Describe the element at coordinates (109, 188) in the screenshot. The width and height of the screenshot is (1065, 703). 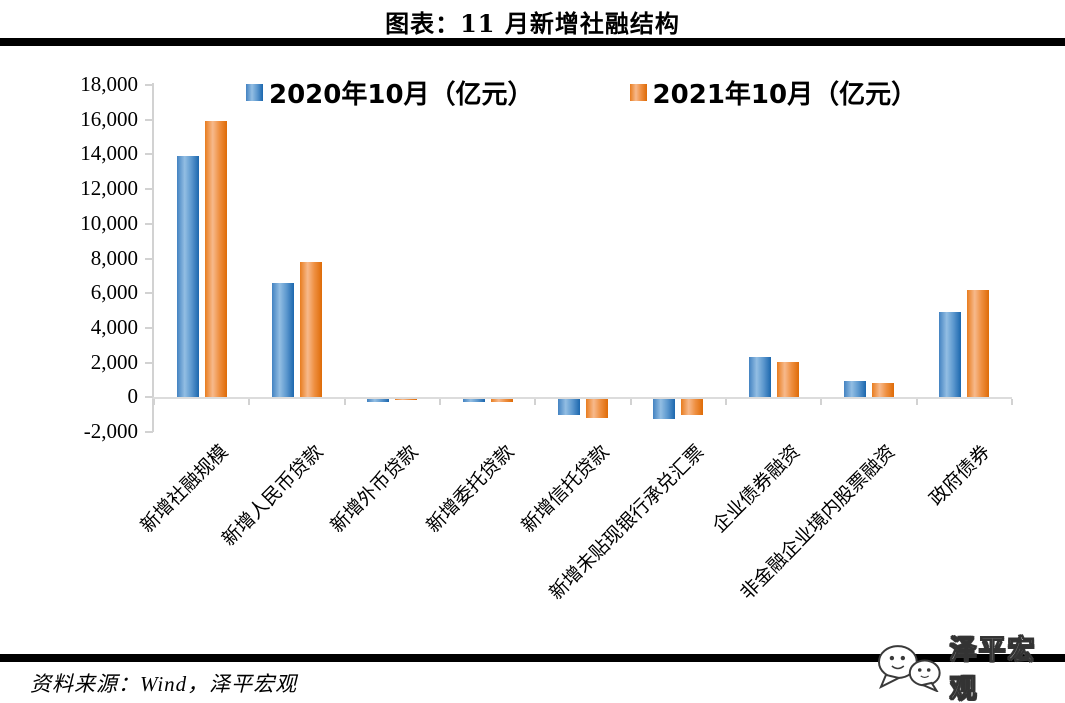
I see `y-tick-label: 12,000` at that location.